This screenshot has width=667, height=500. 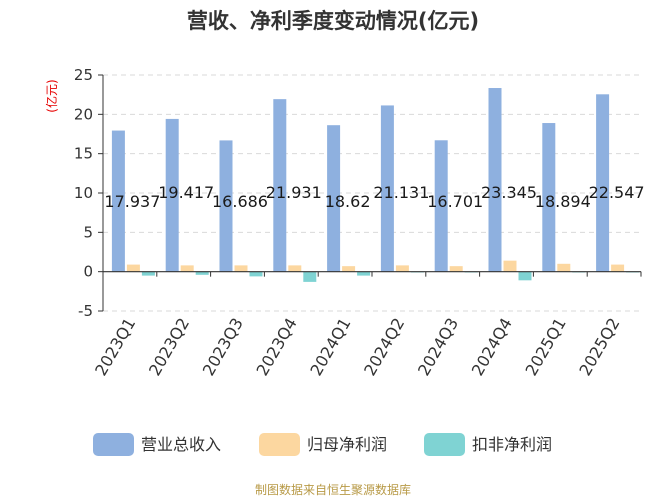 What do you see at coordinates (492, 347) in the screenshot?
I see `x-tick-label: 2024Q4` at bounding box center [492, 347].